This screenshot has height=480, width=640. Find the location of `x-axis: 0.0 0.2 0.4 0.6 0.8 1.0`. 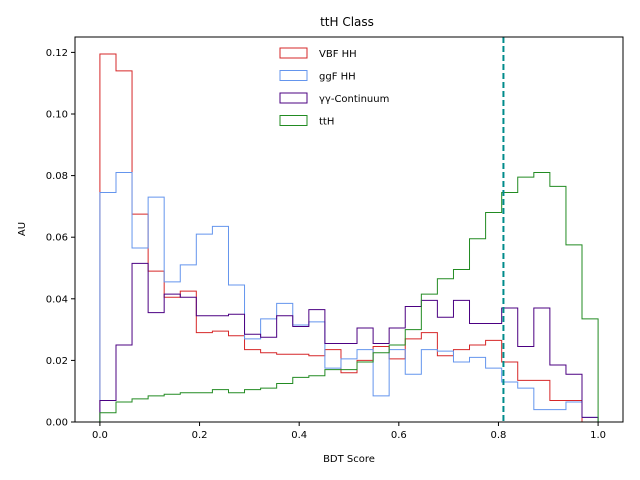

x-axis: 0.0 0.2 0.4 0.6 0.8 1.0 is located at coordinates (349, 431).